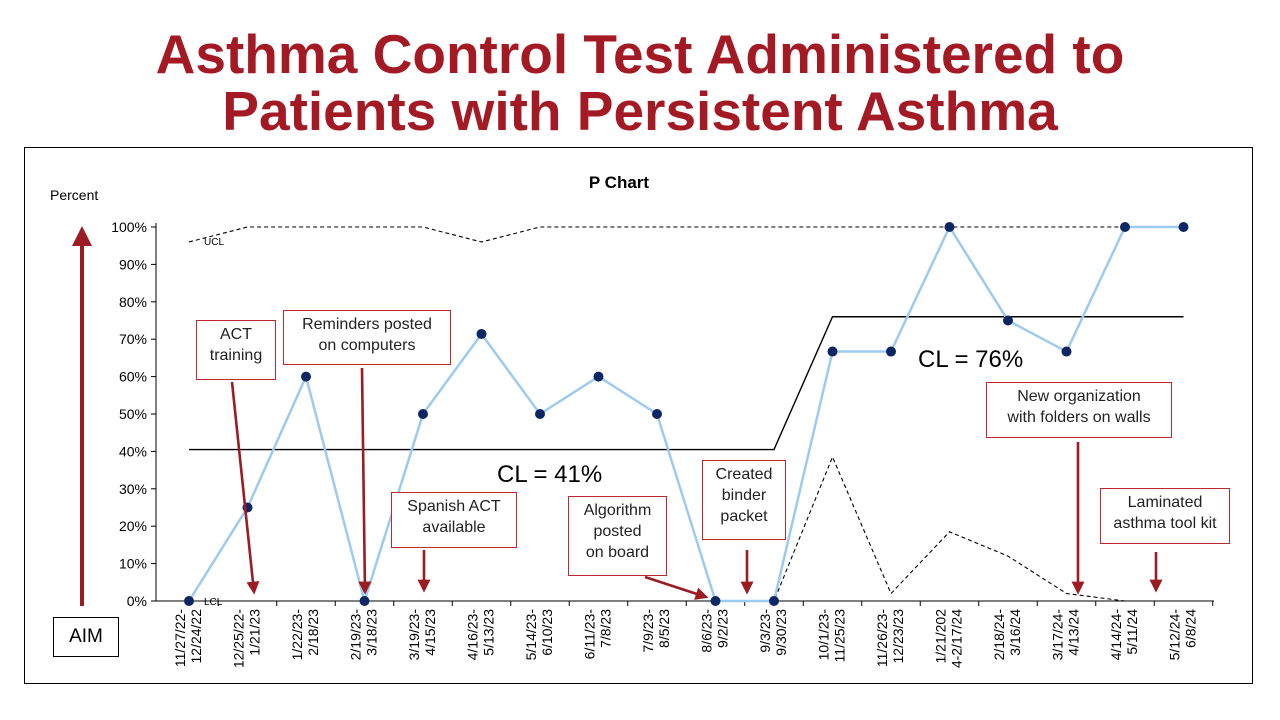  I want to click on x-tick-label: 12/25/22- 1/21/23, so click(247, 638).